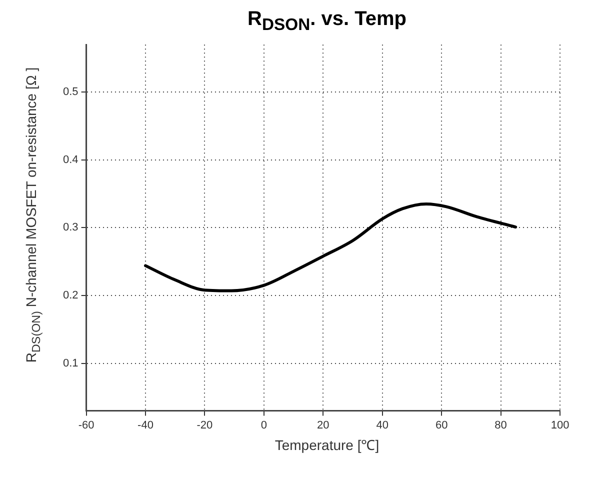 This screenshot has height=490, width=594. Describe the element at coordinates (204, 425) in the screenshot. I see `x-tick-label: -20` at that location.